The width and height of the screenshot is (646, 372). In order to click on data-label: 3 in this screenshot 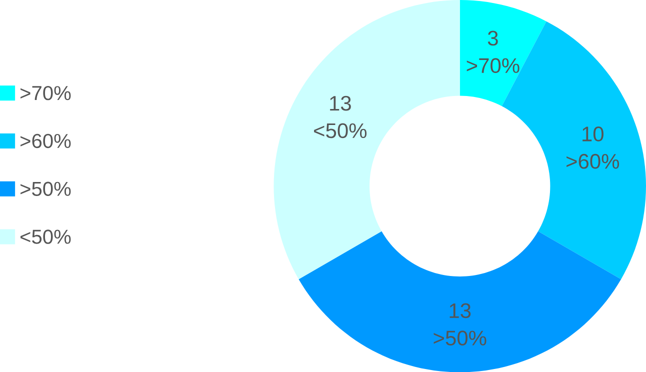, I will do `click(493, 38)`.